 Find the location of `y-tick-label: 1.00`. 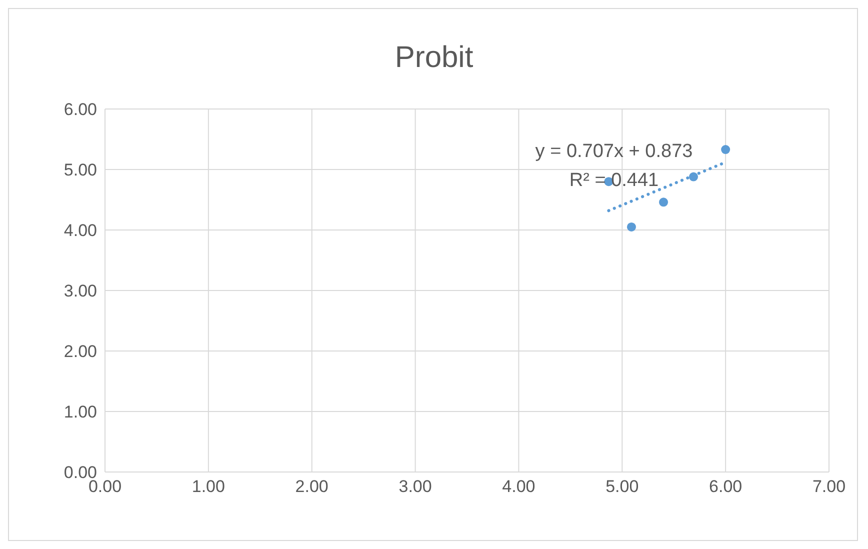

y-tick-label: 1.00 is located at coordinates (80, 412).